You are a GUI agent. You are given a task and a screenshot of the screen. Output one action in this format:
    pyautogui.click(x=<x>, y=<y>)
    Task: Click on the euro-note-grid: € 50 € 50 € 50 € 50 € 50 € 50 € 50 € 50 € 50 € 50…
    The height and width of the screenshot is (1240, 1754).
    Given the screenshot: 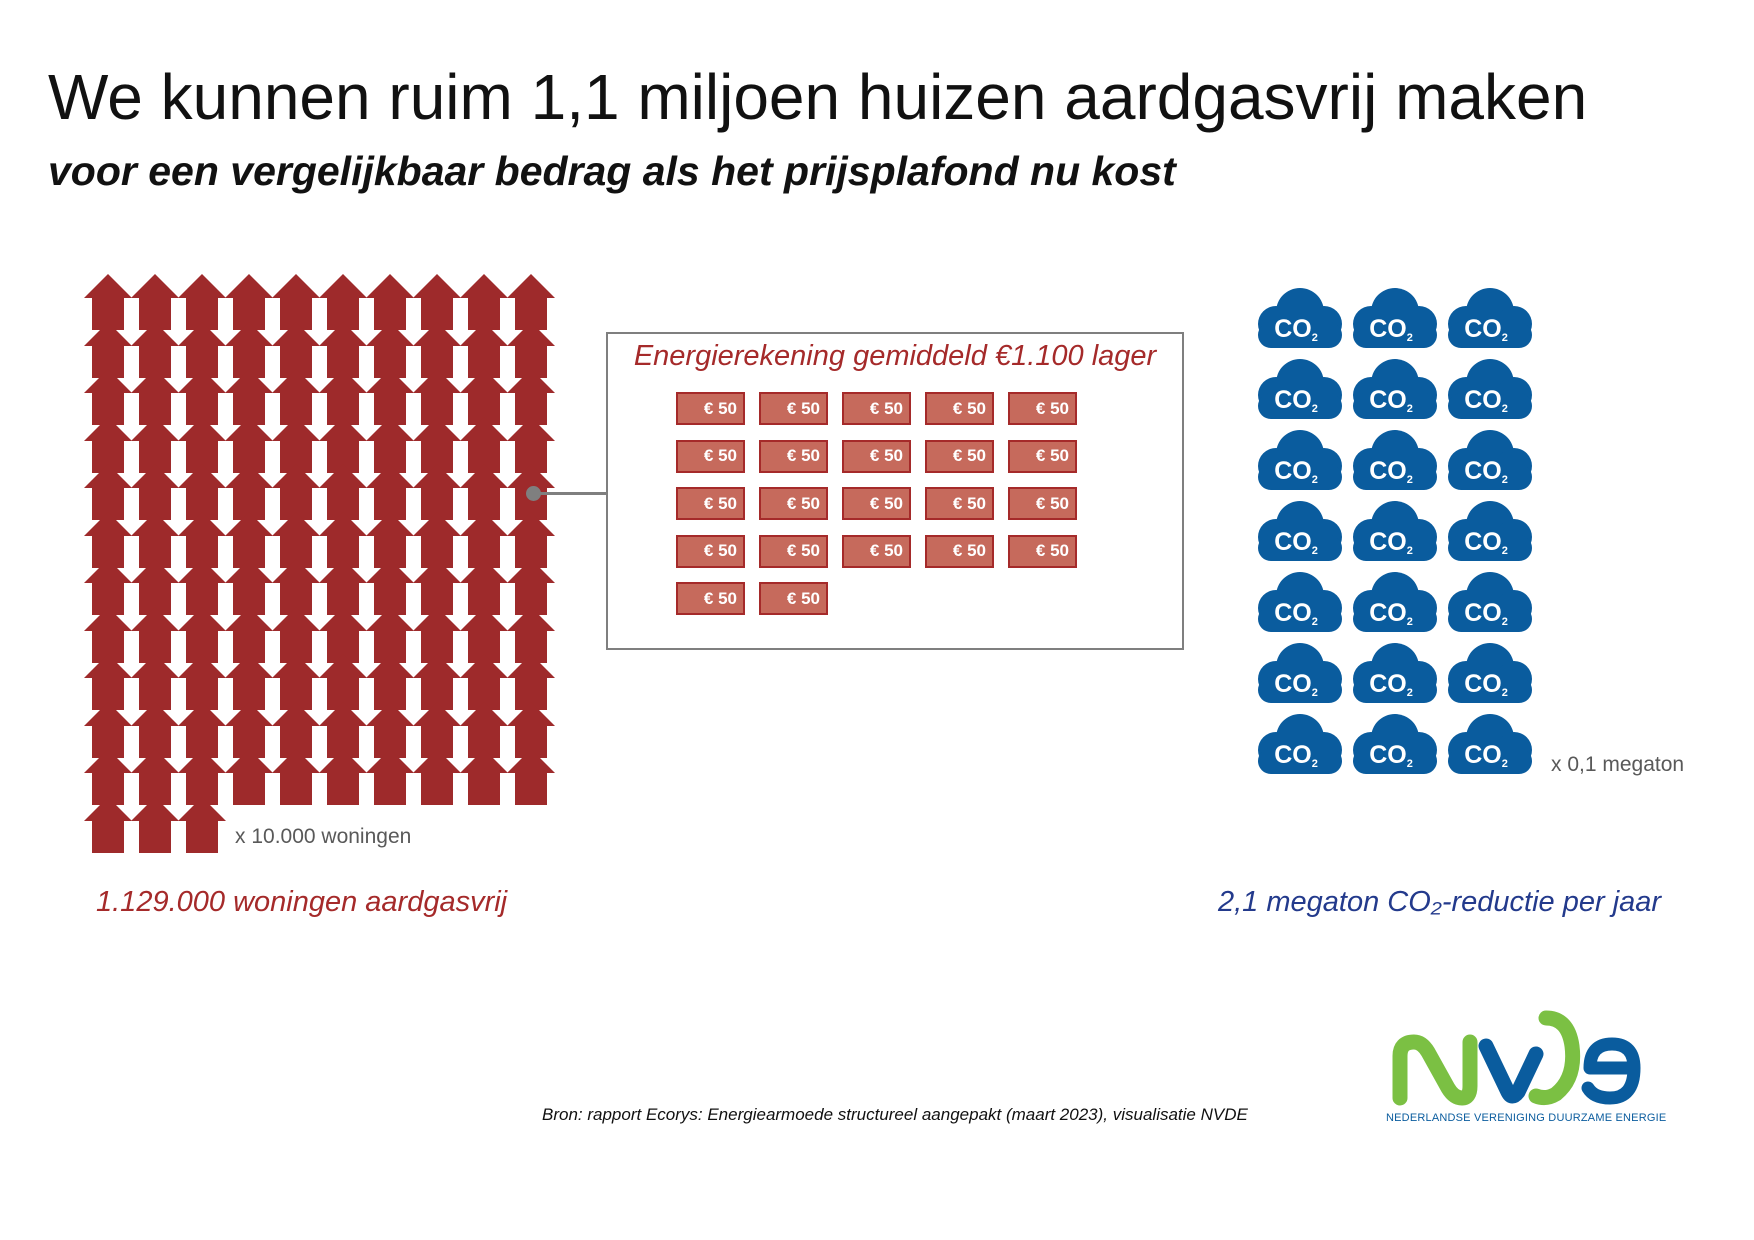 What is the action you would take?
    pyautogui.click(x=886, y=512)
    